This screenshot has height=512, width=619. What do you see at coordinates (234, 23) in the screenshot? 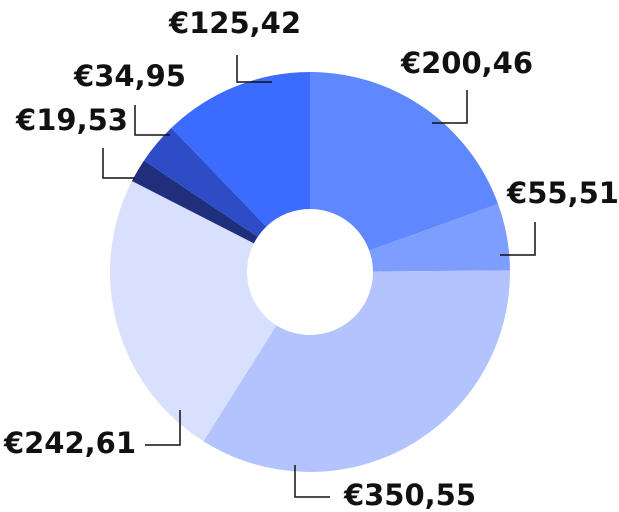
I see `value-label: €125,42` at bounding box center [234, 23].